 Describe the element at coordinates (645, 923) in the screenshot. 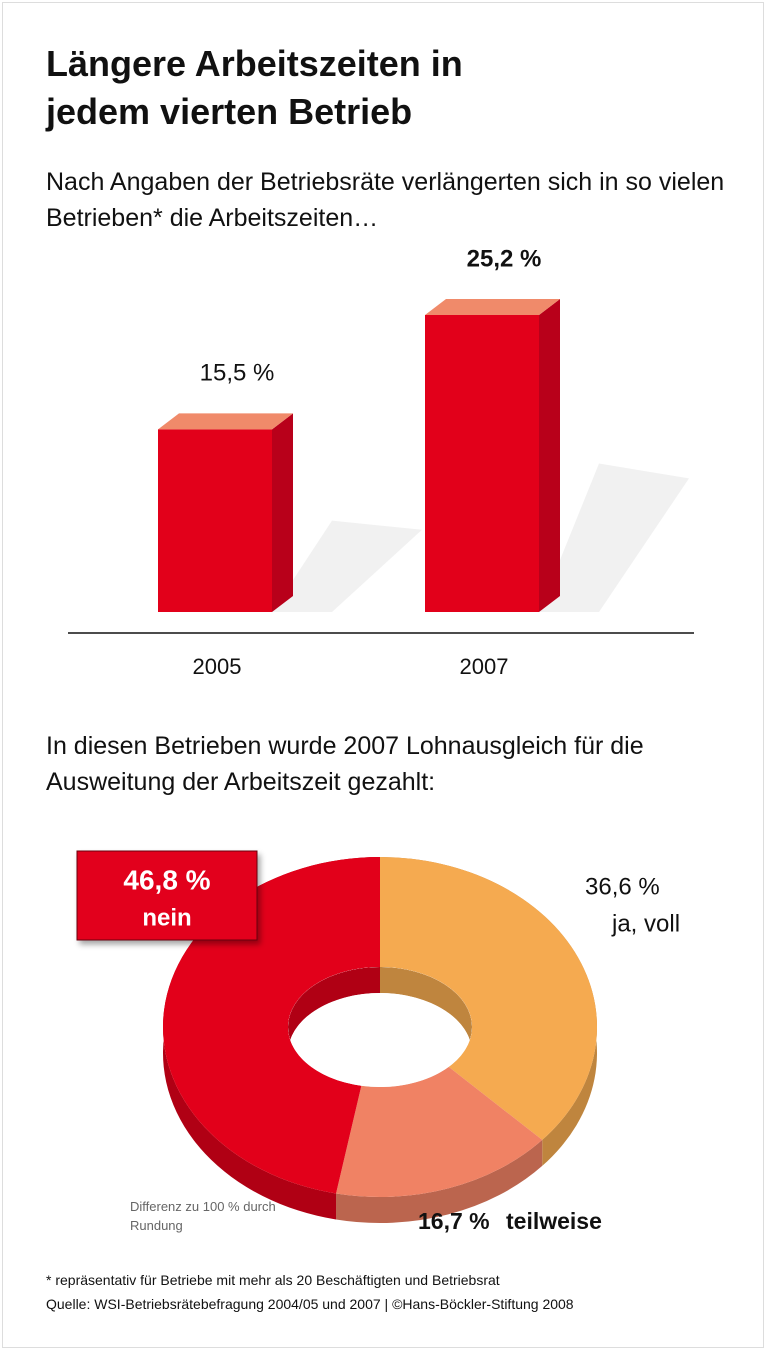

I see `category-label: ja, voll` at that location.